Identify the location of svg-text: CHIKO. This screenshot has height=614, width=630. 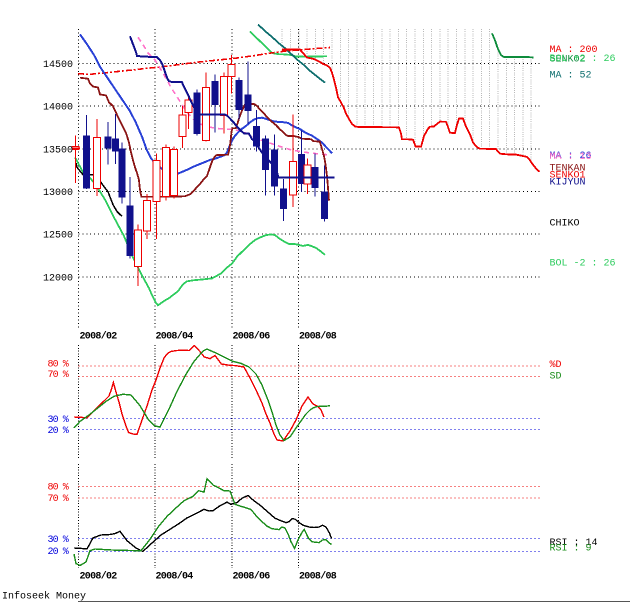
(565, 223).